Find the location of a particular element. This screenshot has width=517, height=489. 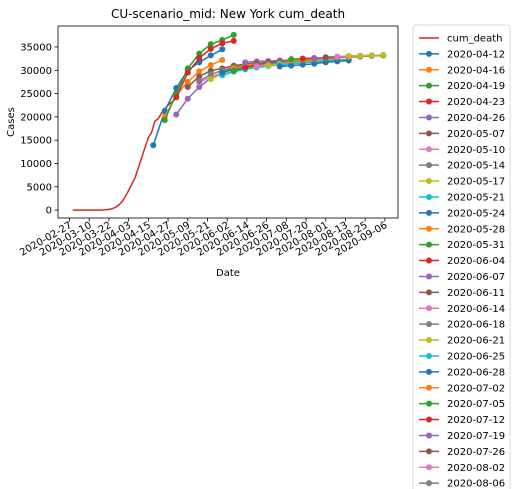

legend-label: 2020-05-07 is located at coordinates (476, 134).